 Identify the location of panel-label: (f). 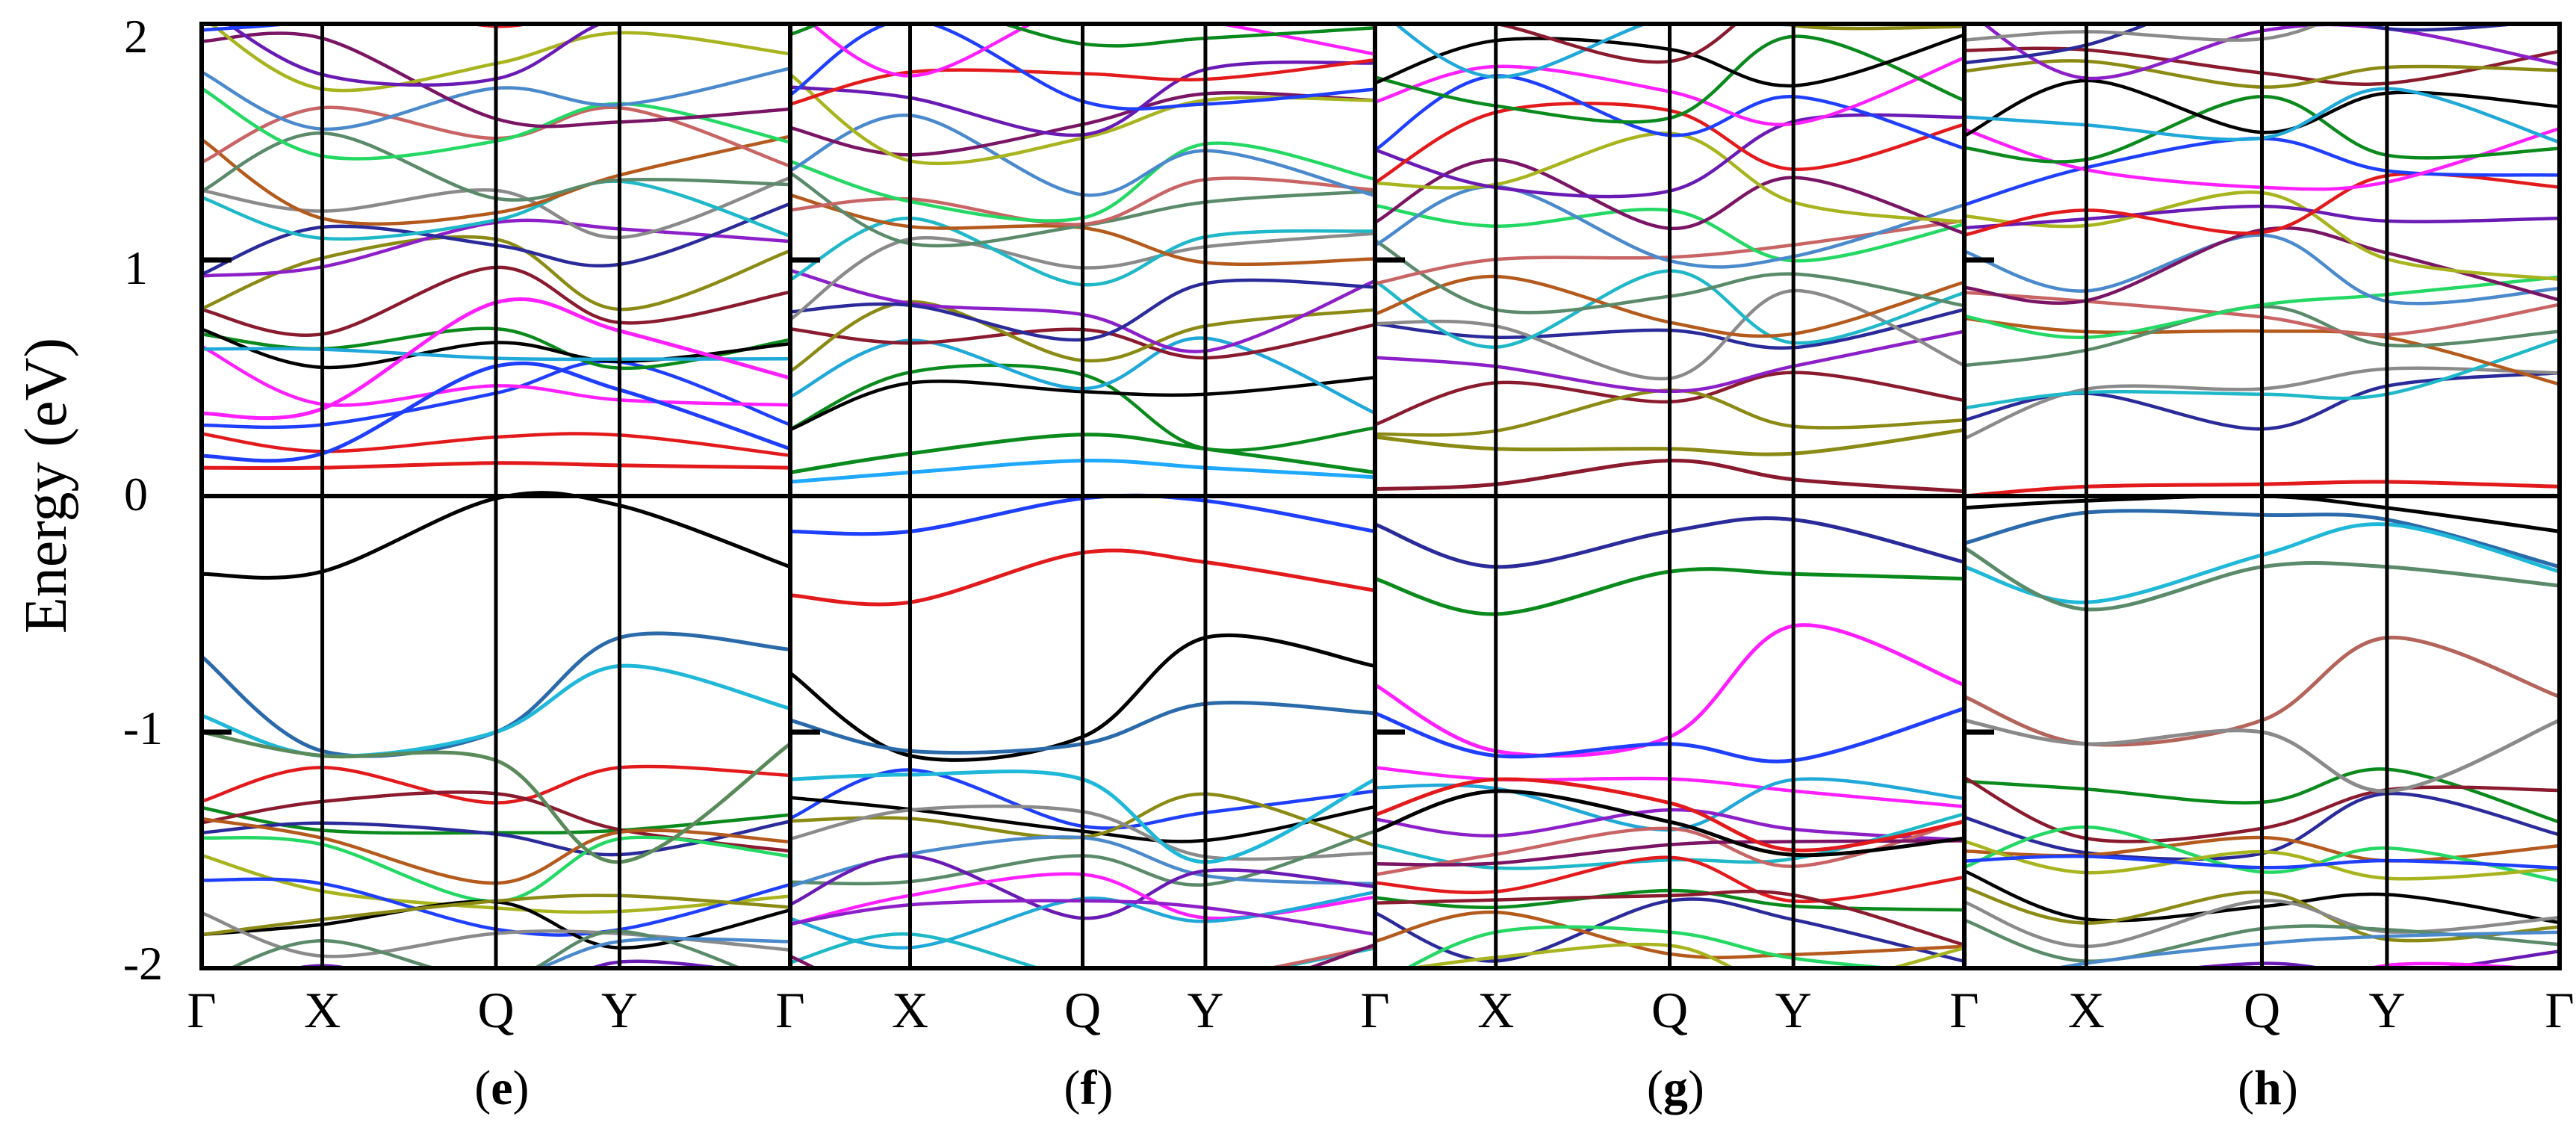
(1089, 1088).